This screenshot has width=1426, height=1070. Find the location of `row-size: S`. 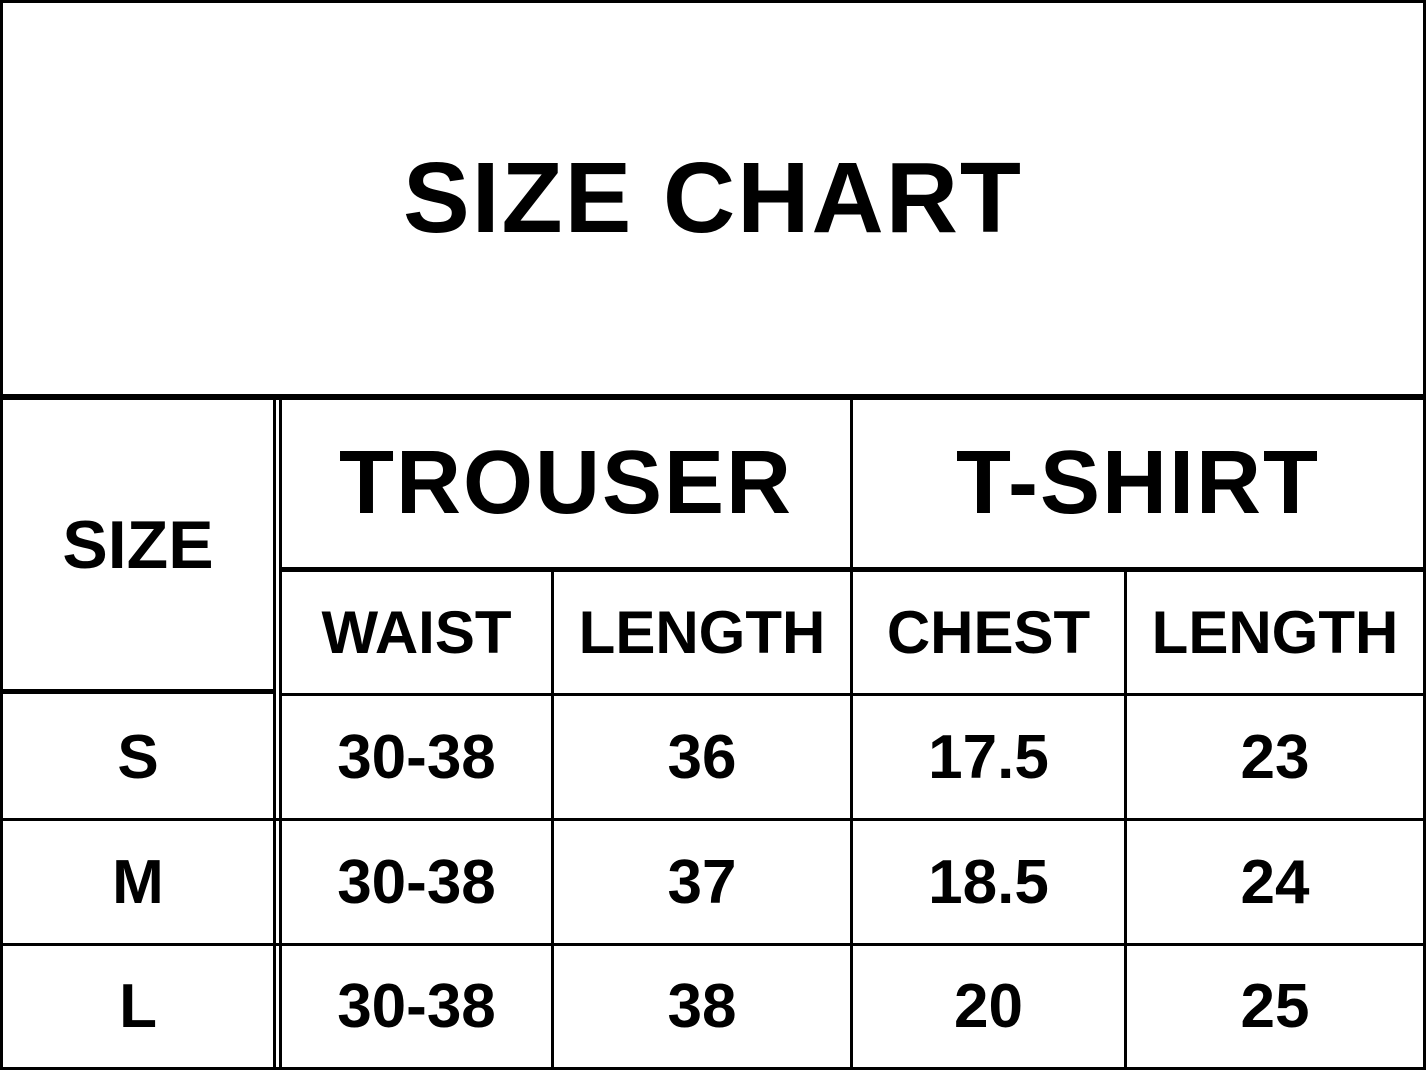

row-size: S is located at coordinates (138, 757).